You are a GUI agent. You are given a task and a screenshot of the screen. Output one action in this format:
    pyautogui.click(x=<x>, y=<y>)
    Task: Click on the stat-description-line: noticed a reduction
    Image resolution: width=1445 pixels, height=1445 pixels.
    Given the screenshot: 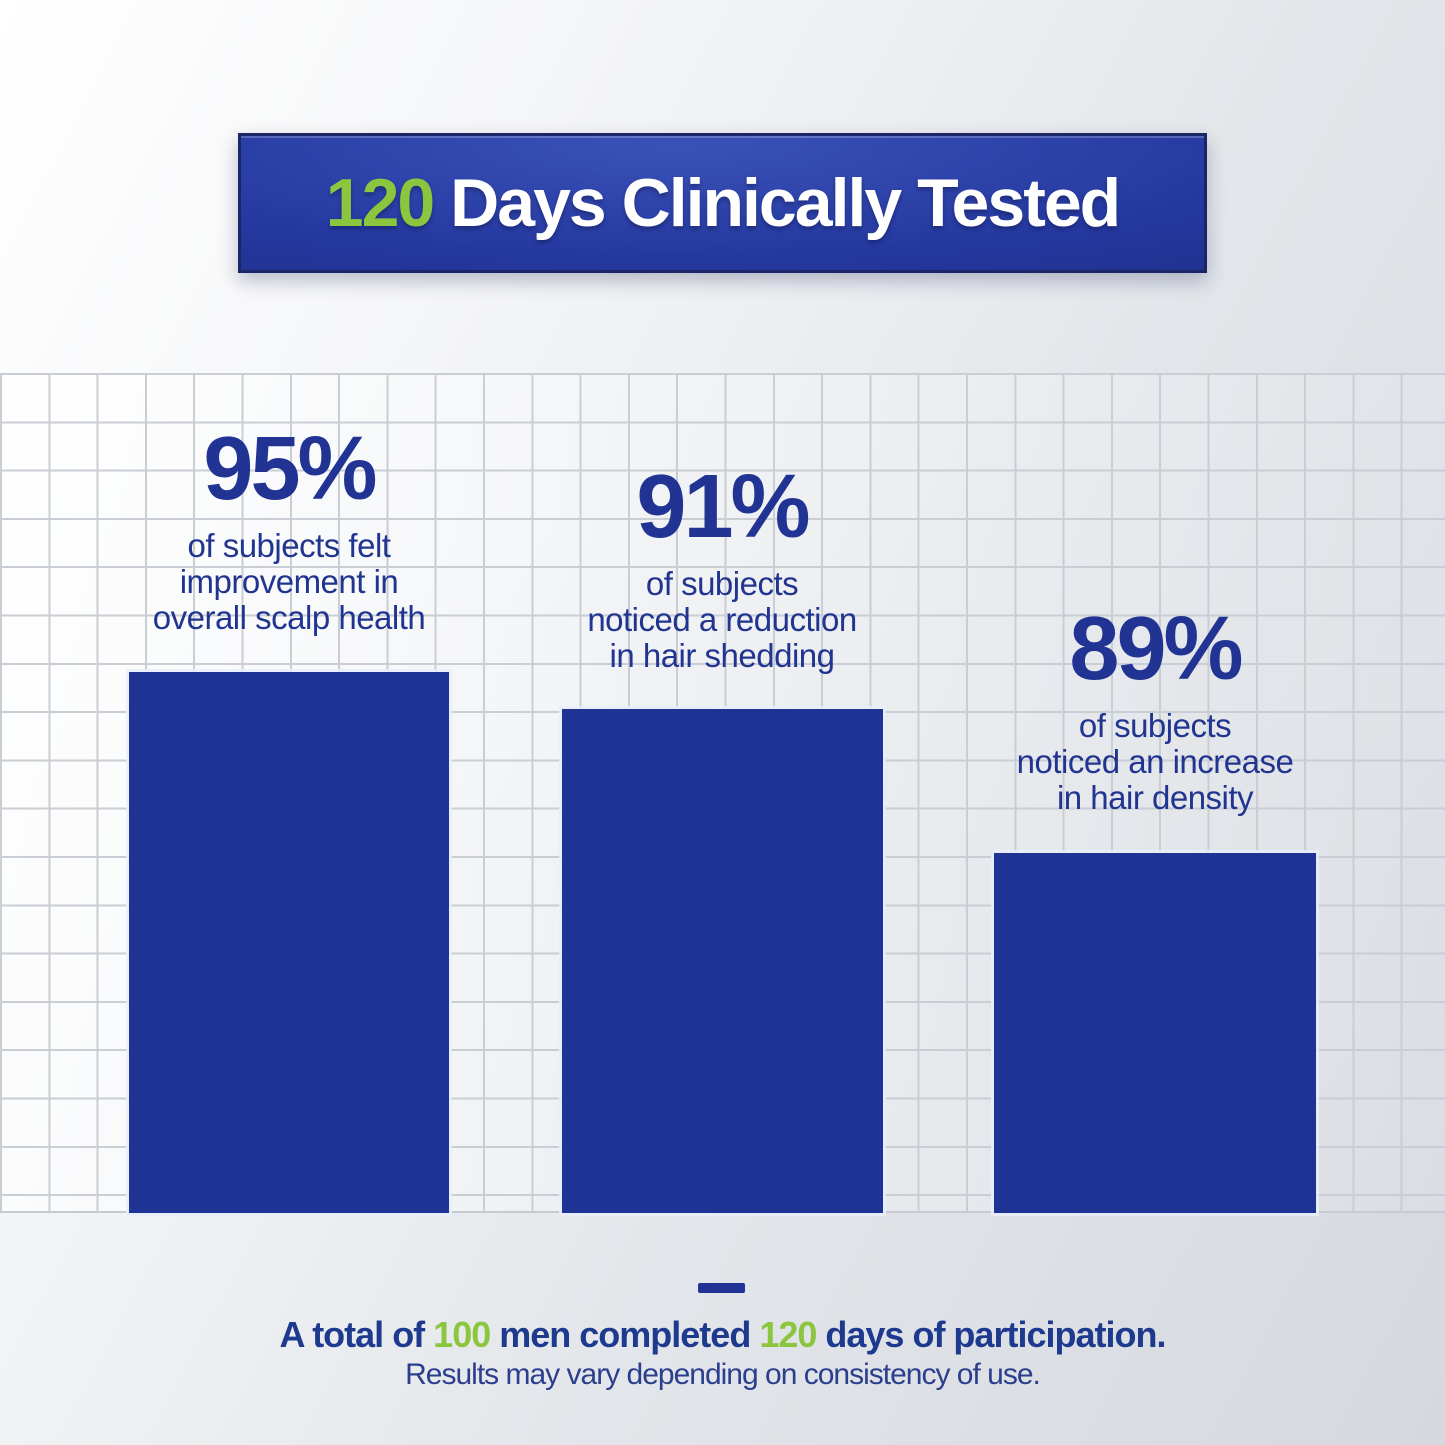 What is the action you would take?
    pyautogui.click(x=722, y=619)
    